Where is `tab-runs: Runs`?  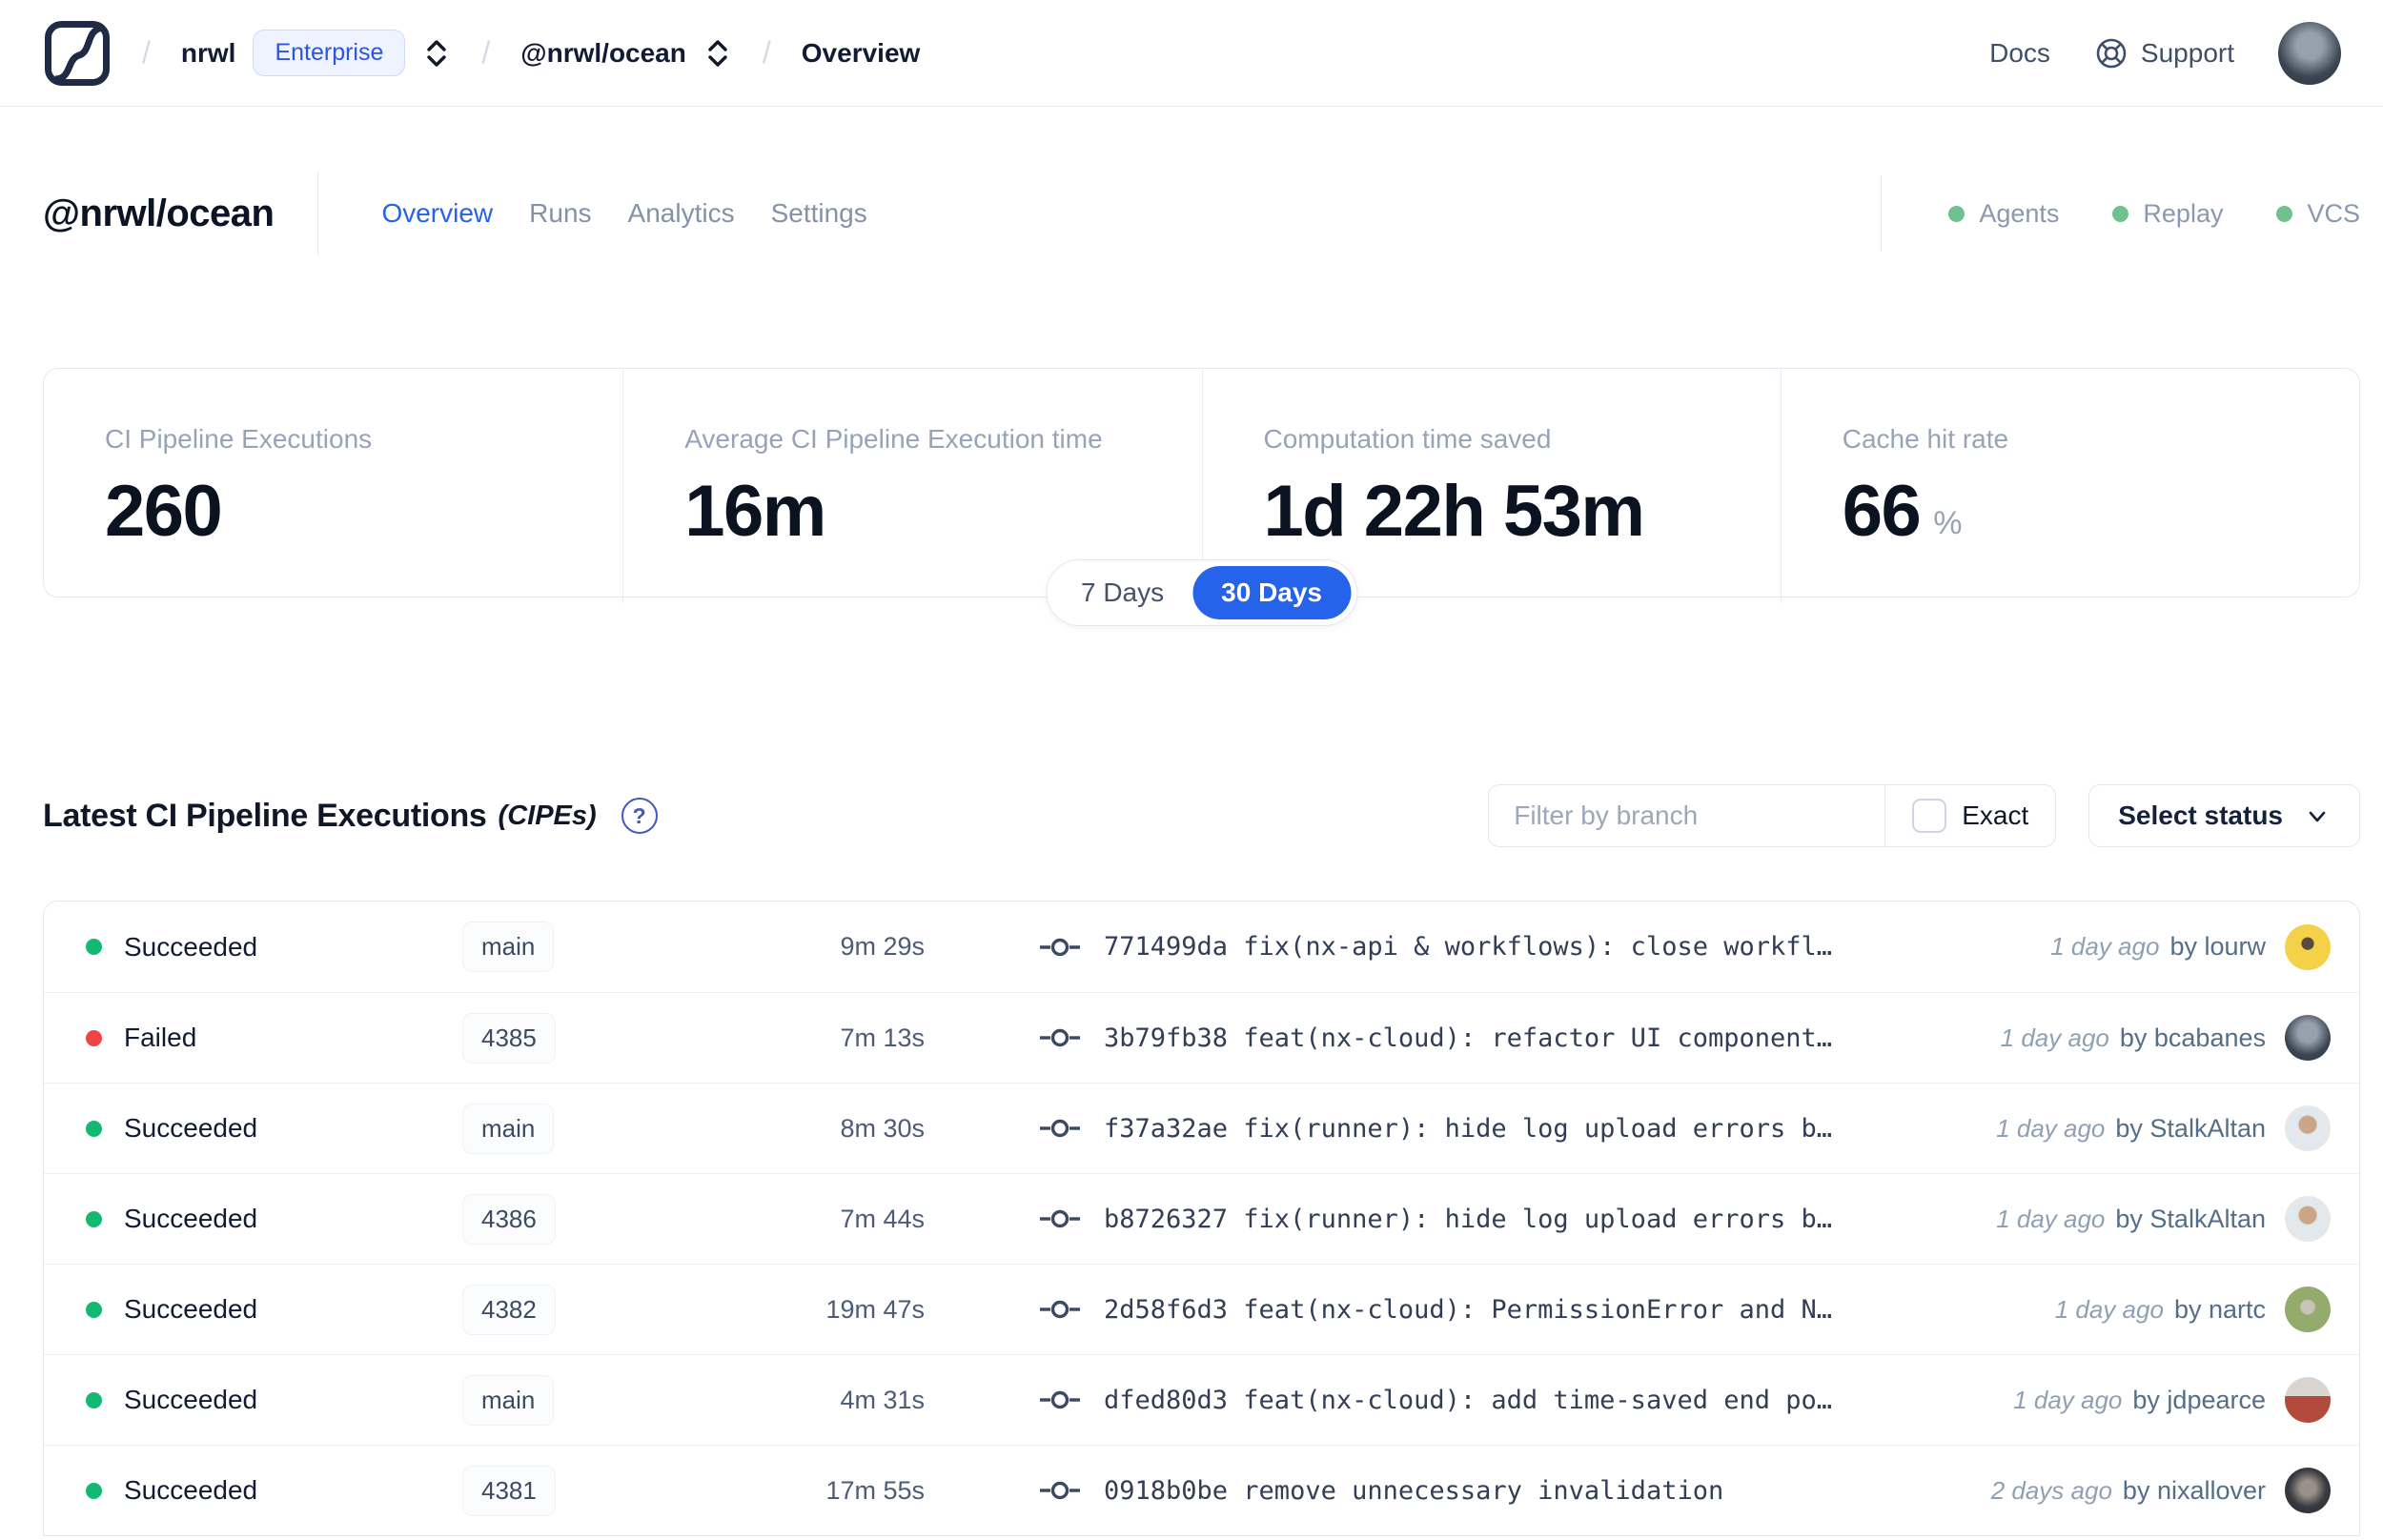
tab-runs: Runs is located at coordinates (561, 213).